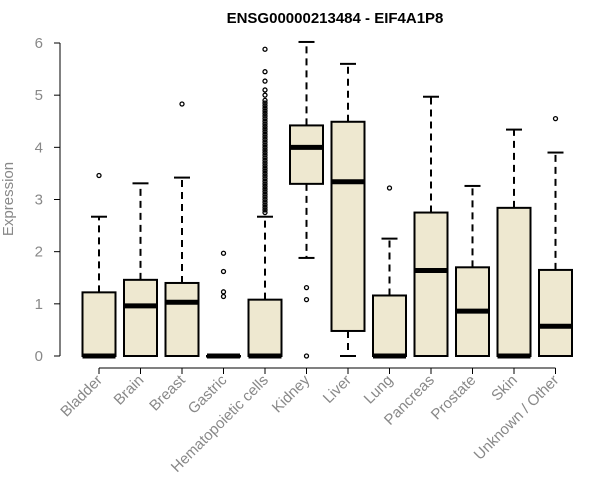 The image size is (600, 500). Describe the element at coordinates (39, 252) in the screenshot. I see `y-tick-label: 2` at that location.